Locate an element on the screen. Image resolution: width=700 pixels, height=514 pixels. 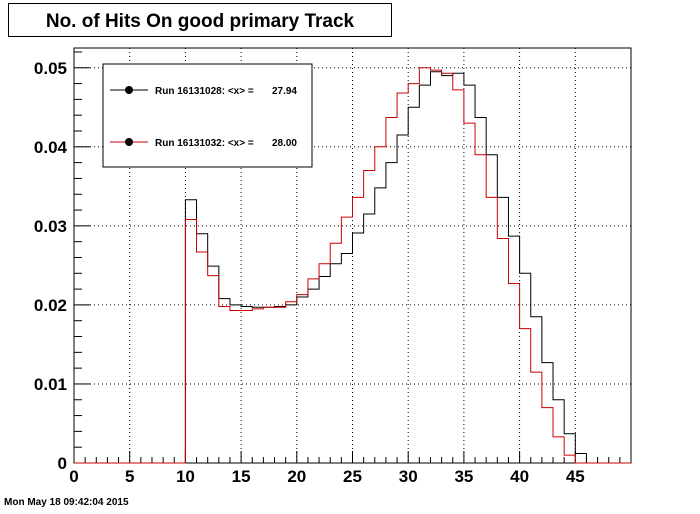
legend-box is located at coordinates (207, 115).